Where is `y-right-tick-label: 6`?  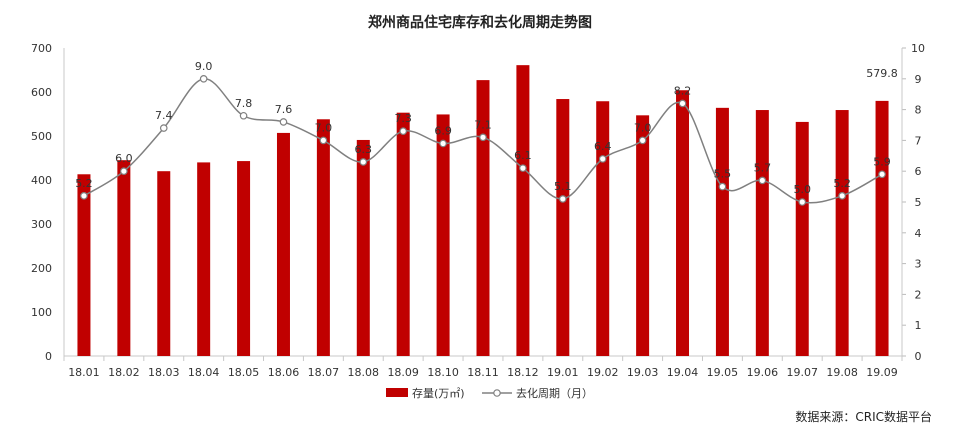
y-right-tick-label: 6 is located at coordinates (918, 171).